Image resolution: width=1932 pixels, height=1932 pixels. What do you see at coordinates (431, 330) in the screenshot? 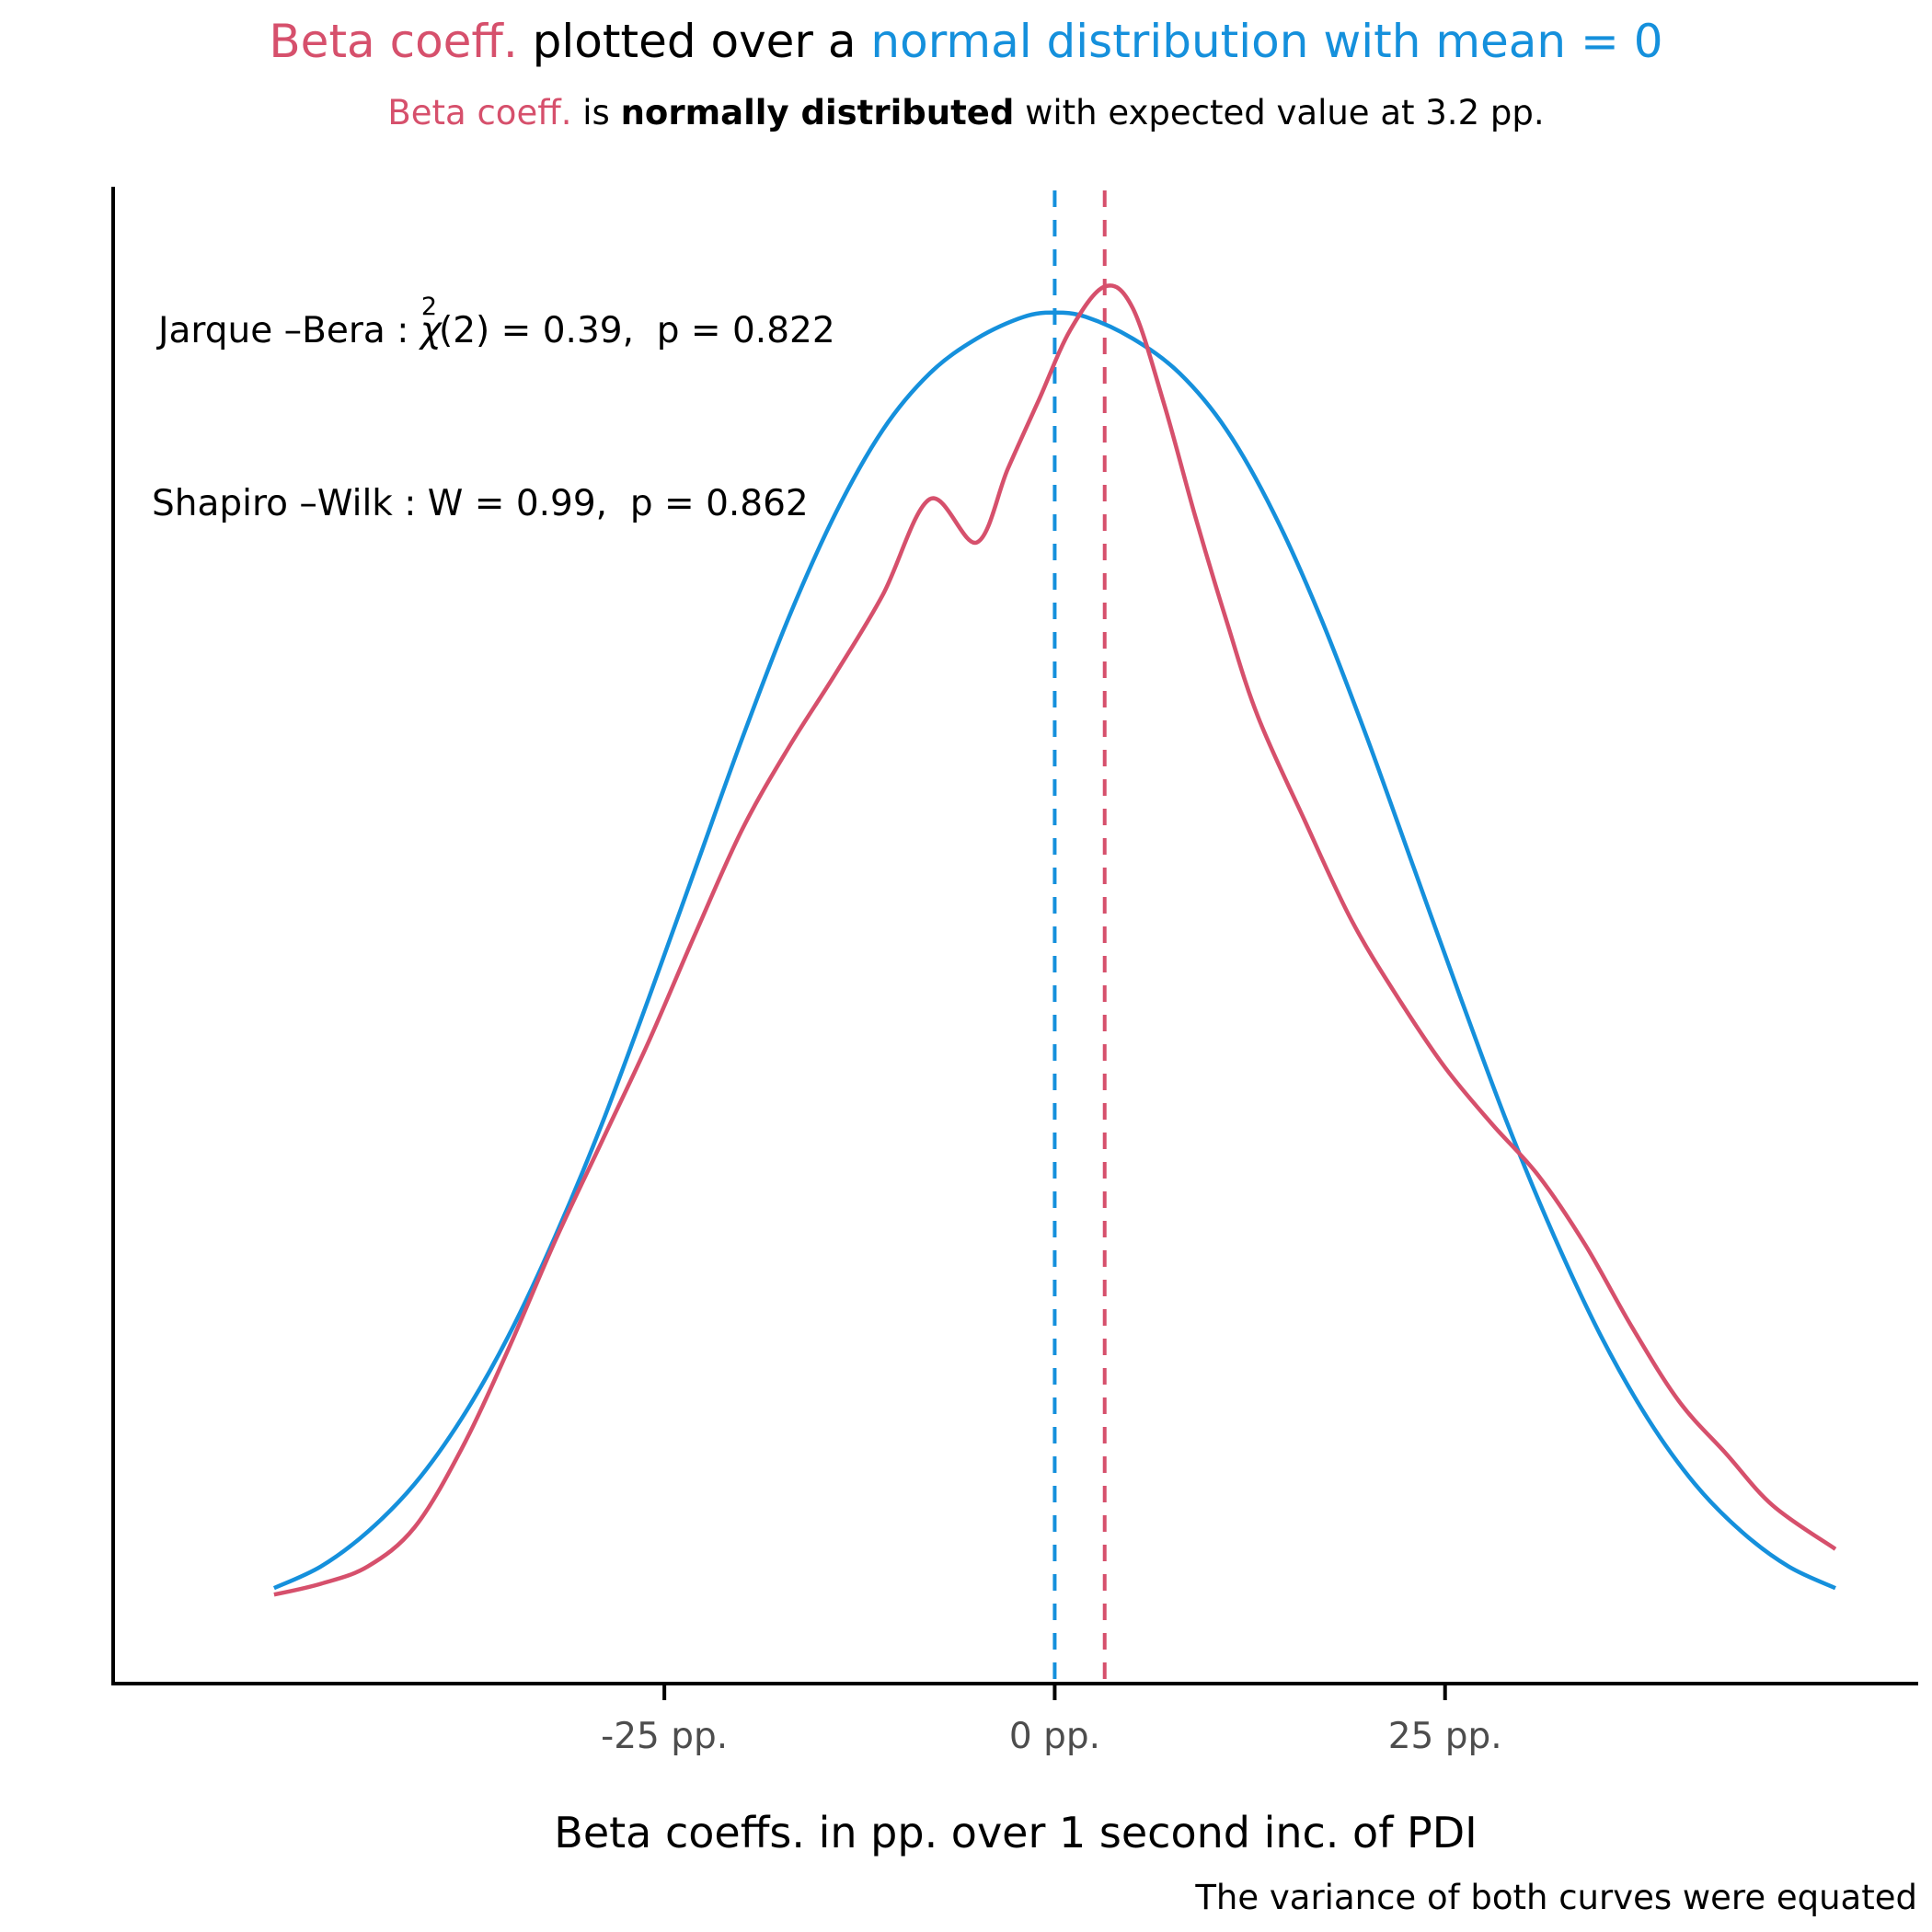
I see `chi-symbol: χ` at bounding box center [431, 330].